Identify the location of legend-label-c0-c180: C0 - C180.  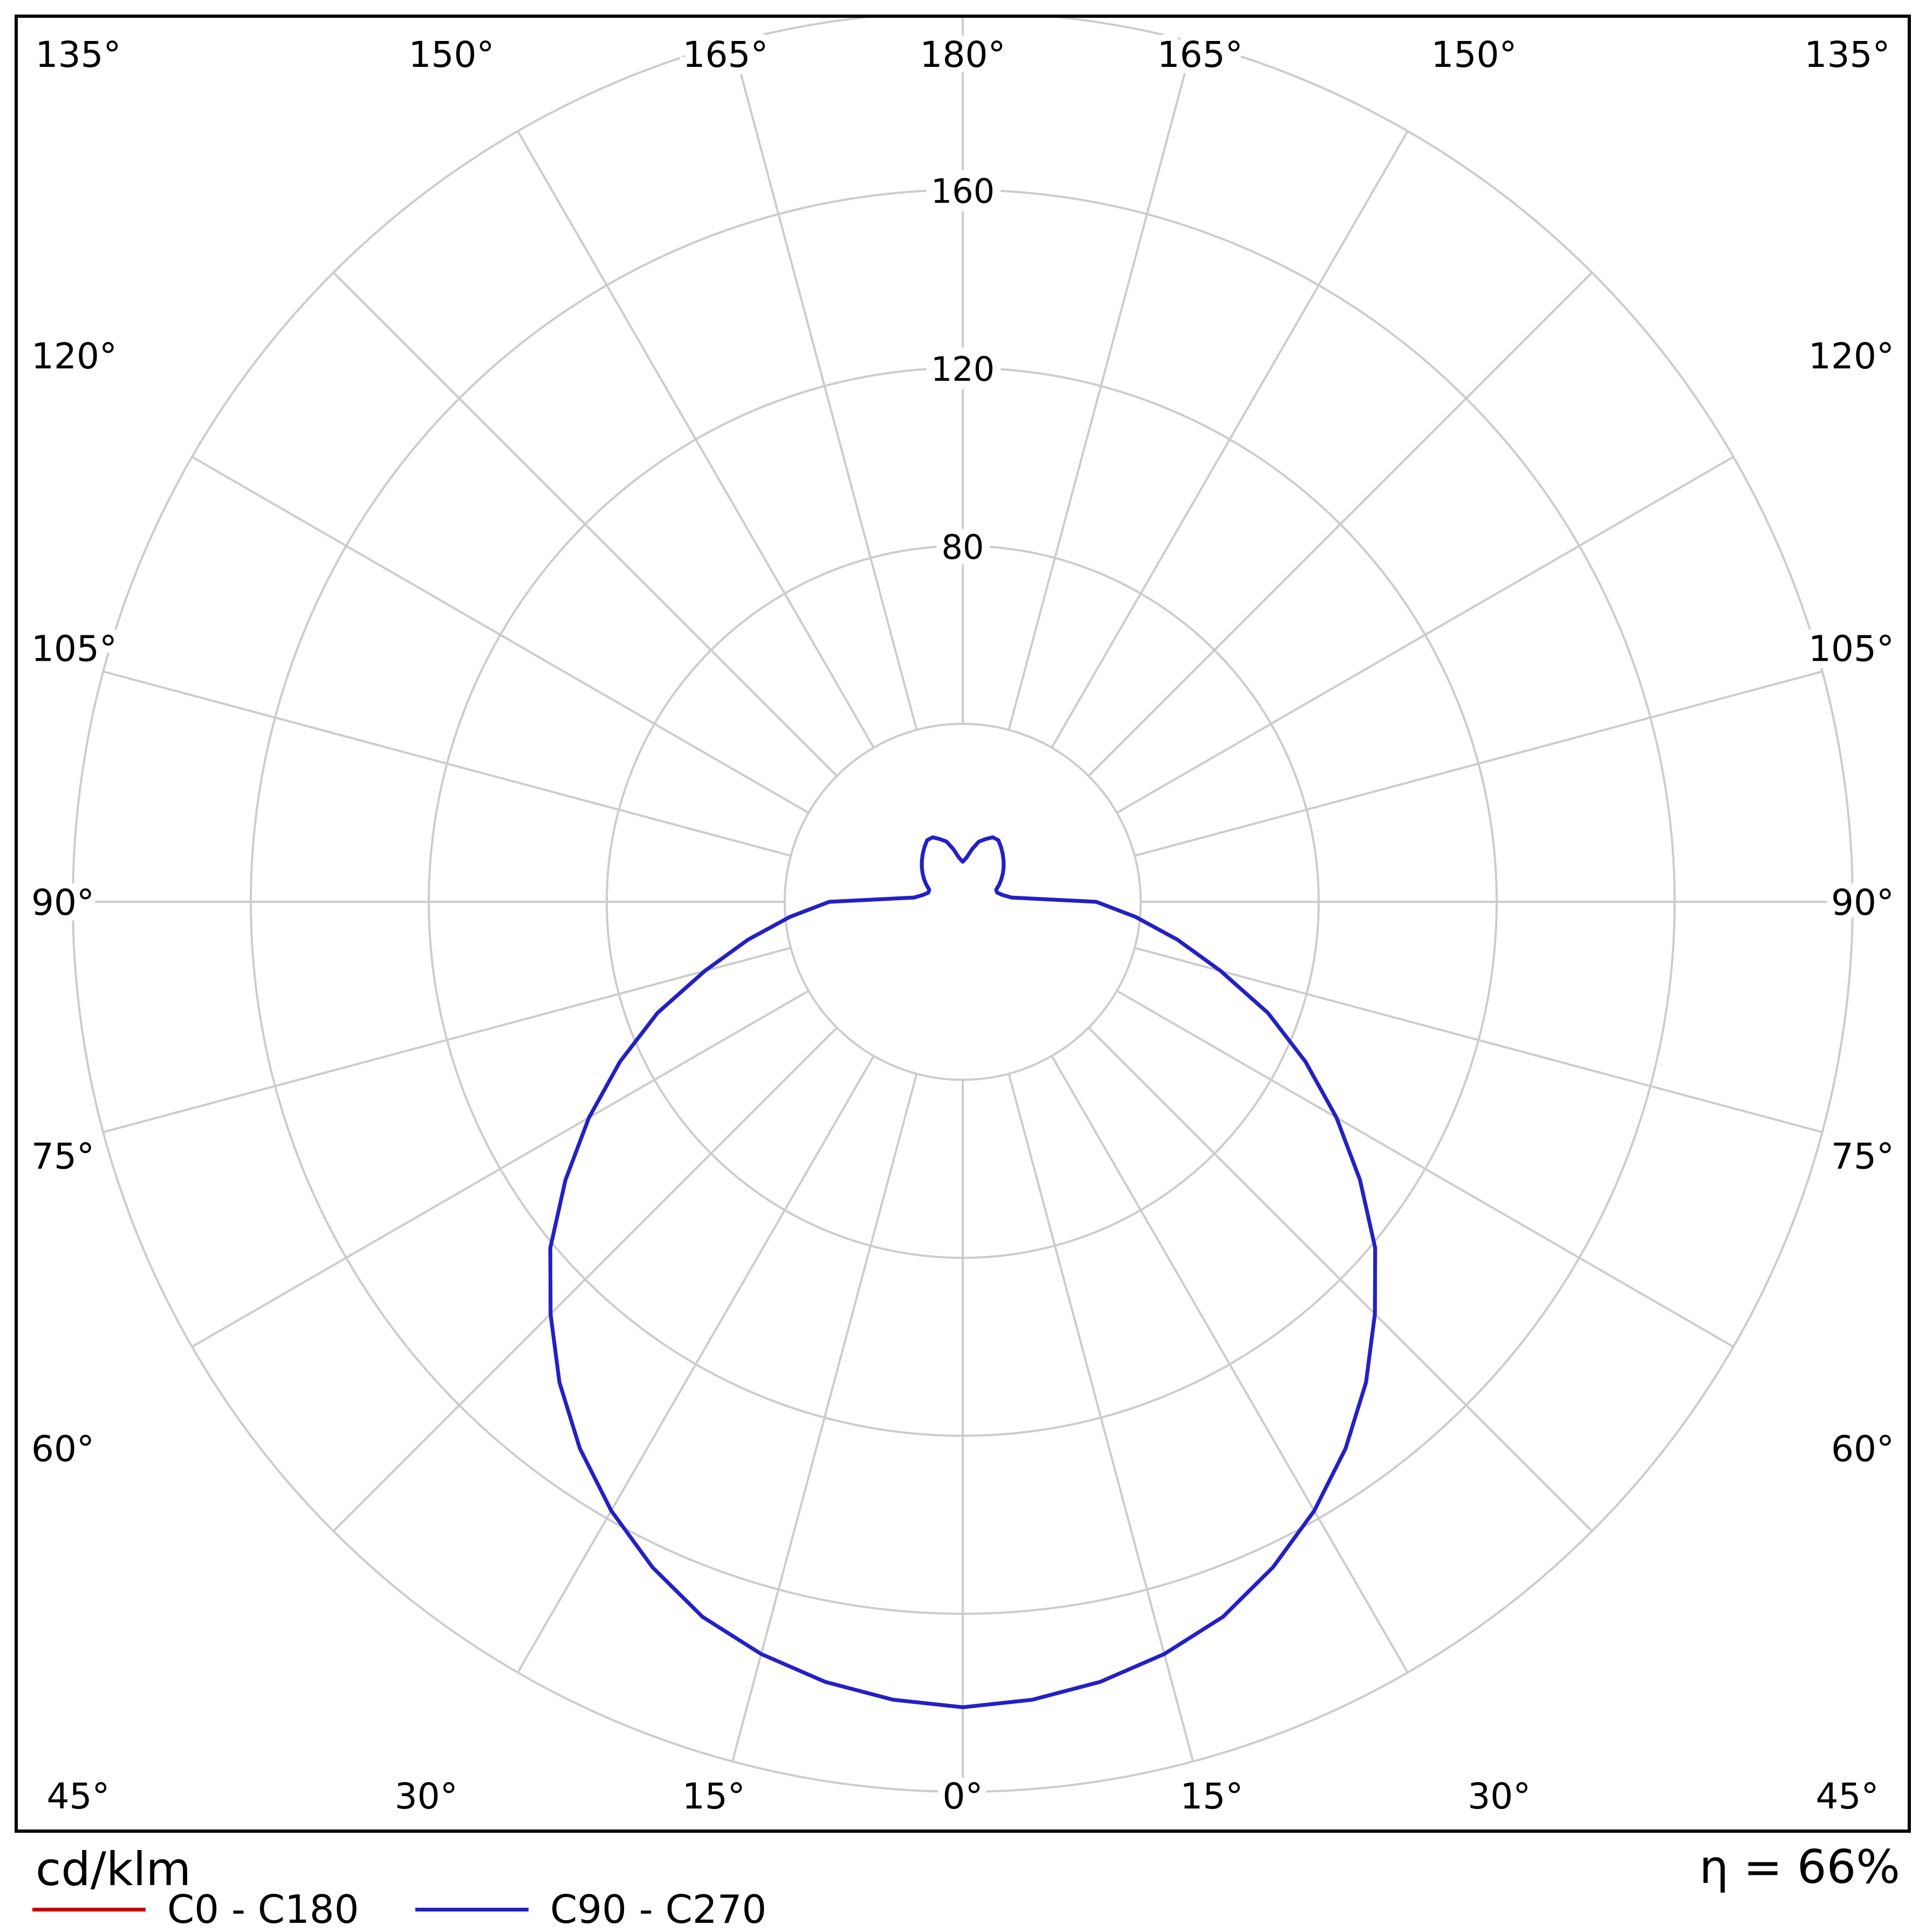
(263, 1909).